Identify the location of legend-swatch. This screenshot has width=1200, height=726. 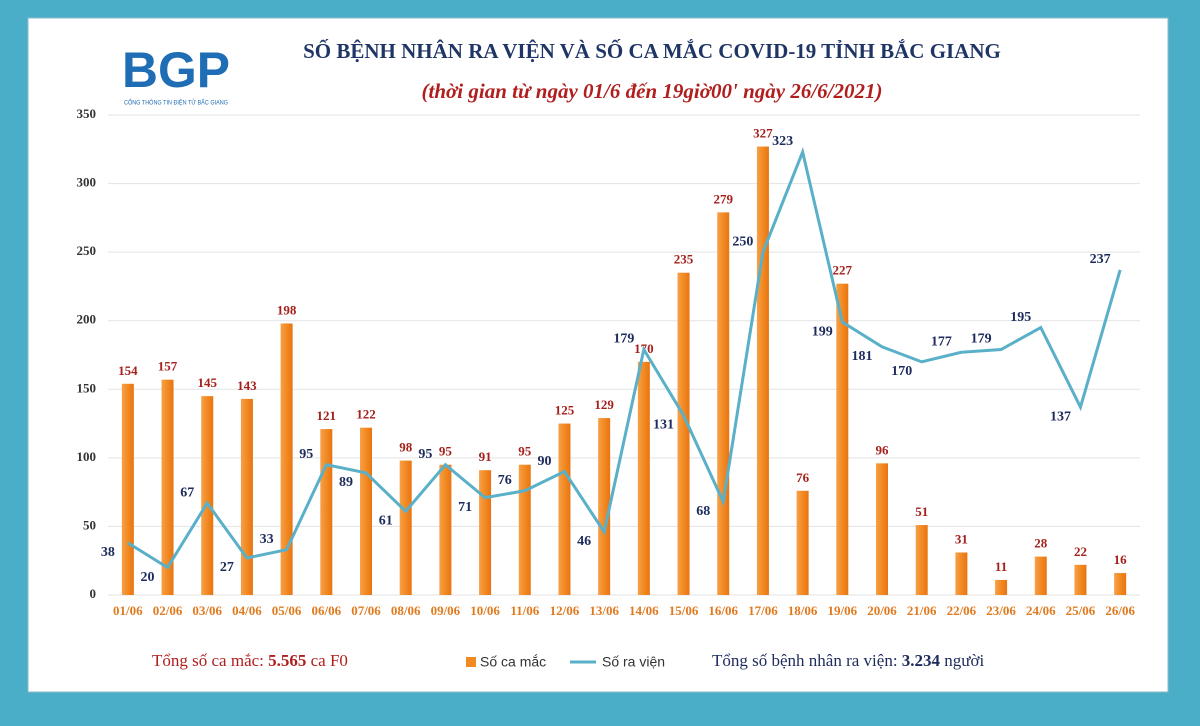
(471, 662).